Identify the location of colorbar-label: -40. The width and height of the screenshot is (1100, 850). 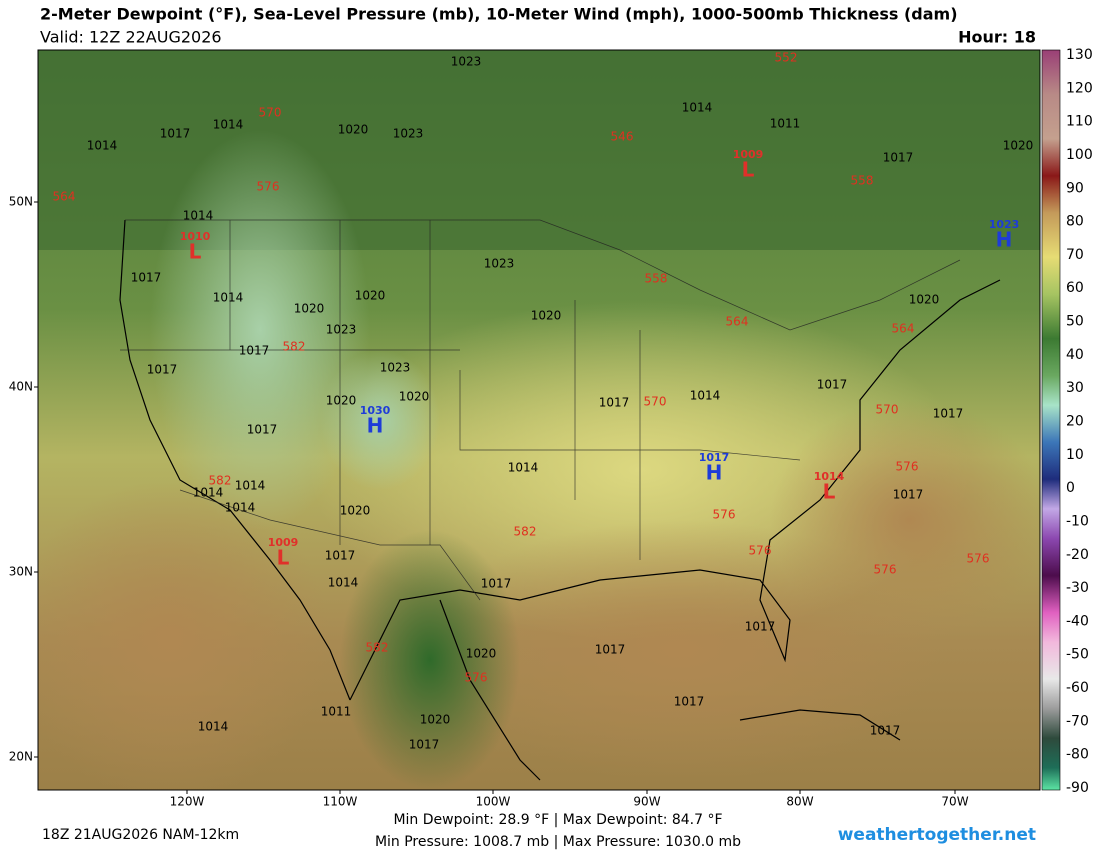
(1077, 621).